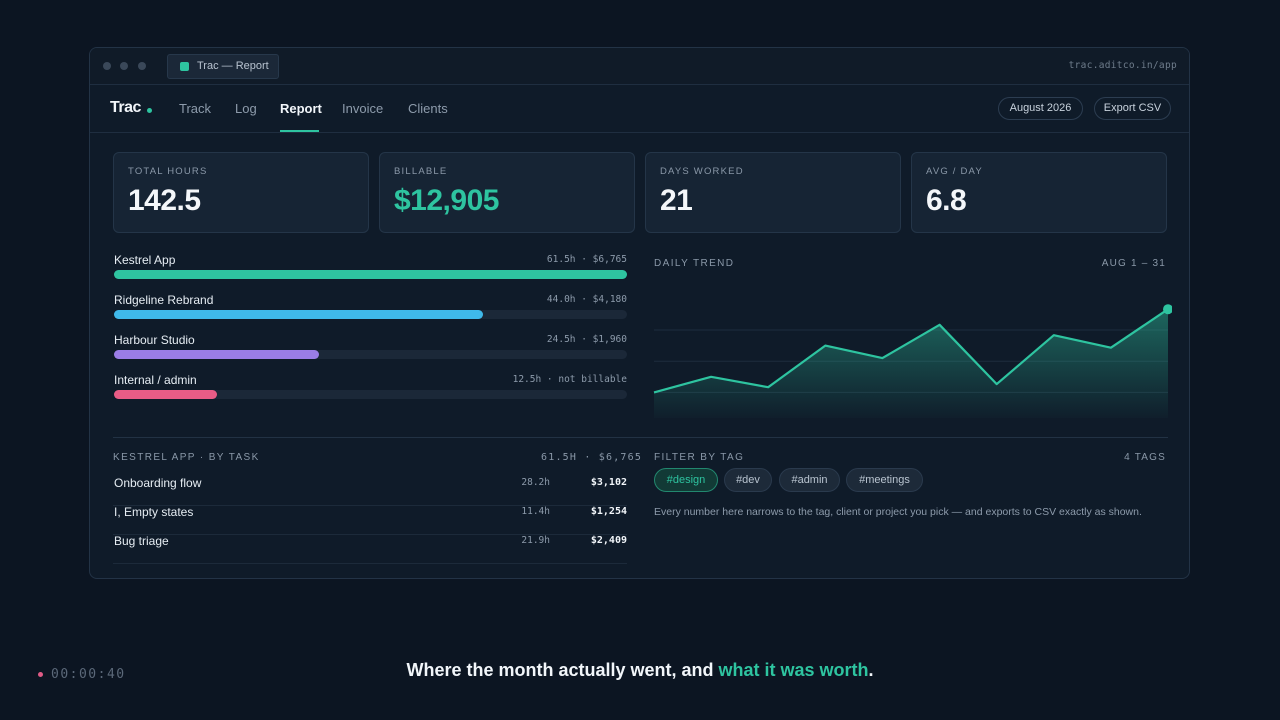 The width and height of the screenshot is (1280, 720). What do you see at coordinates (88, 674) in the screenshot?
I see `timecode: 00:00:40` at bounding box center [88, 674].